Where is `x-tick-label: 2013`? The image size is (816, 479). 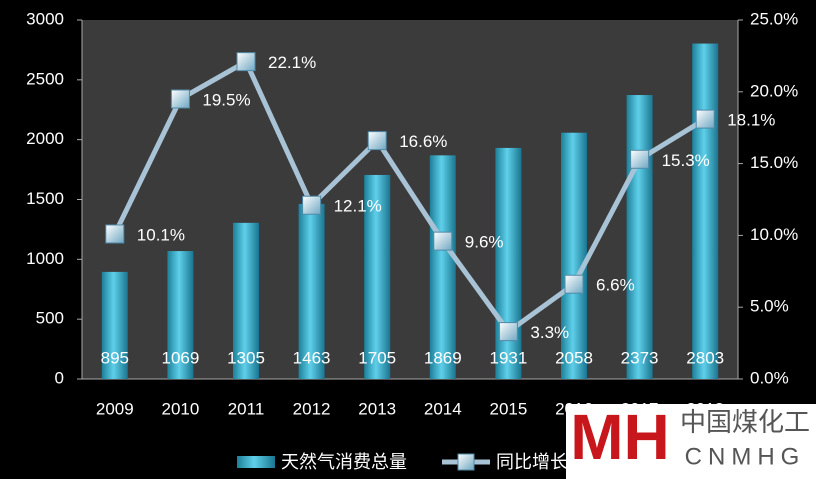 x-tick-label: 2013 is located at coordinates (377, 408).